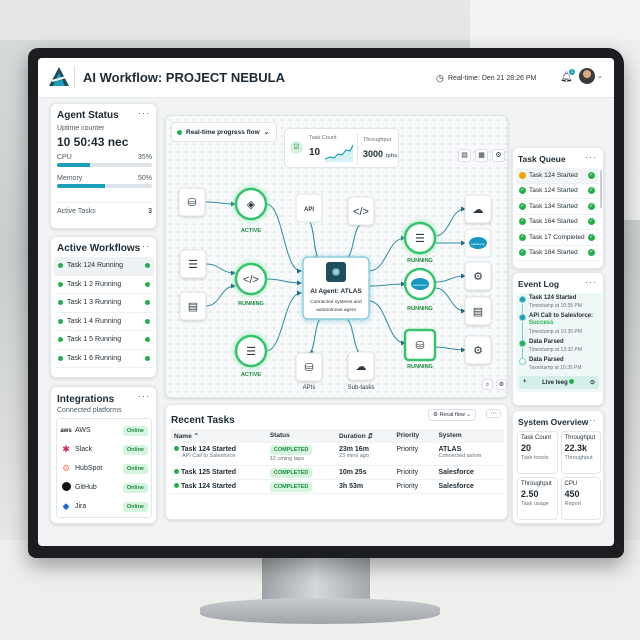 This screenshot has height=640, width=640. I want to click on memory-bar, so click(104, 186).